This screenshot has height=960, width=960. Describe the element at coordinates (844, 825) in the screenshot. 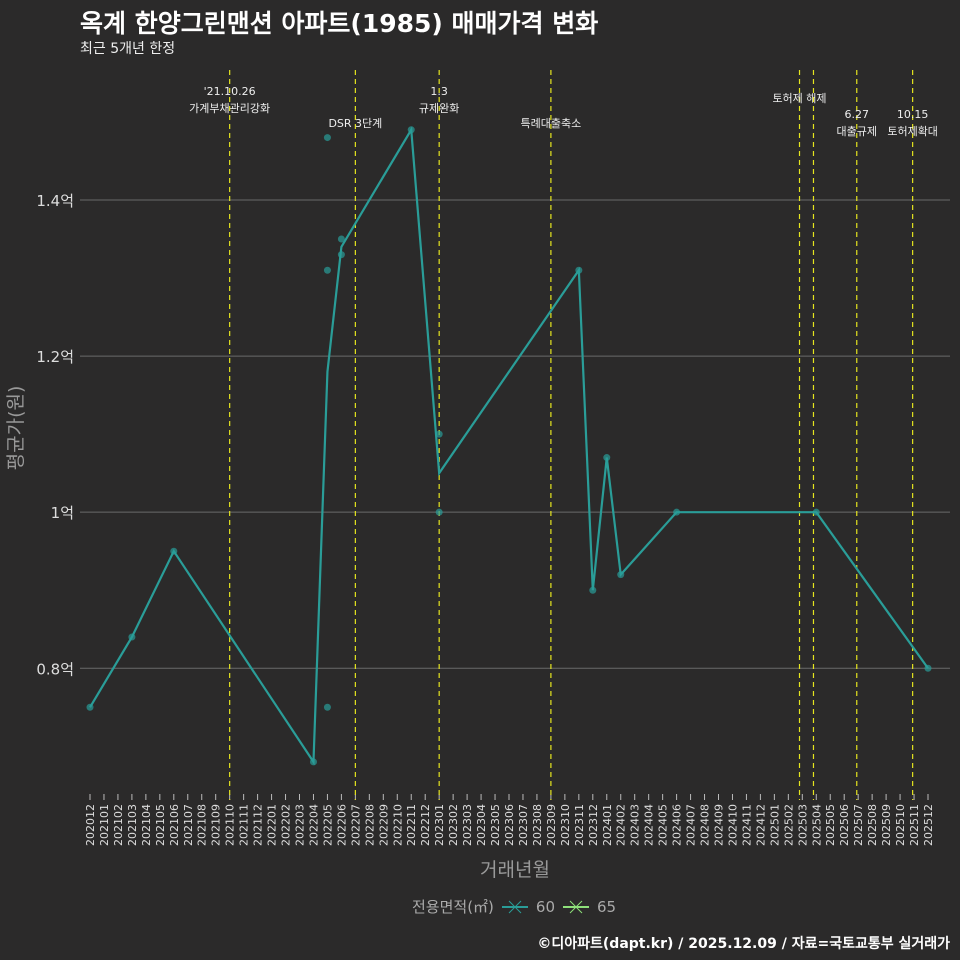

I see `x-tick-label: 202506` at that location.